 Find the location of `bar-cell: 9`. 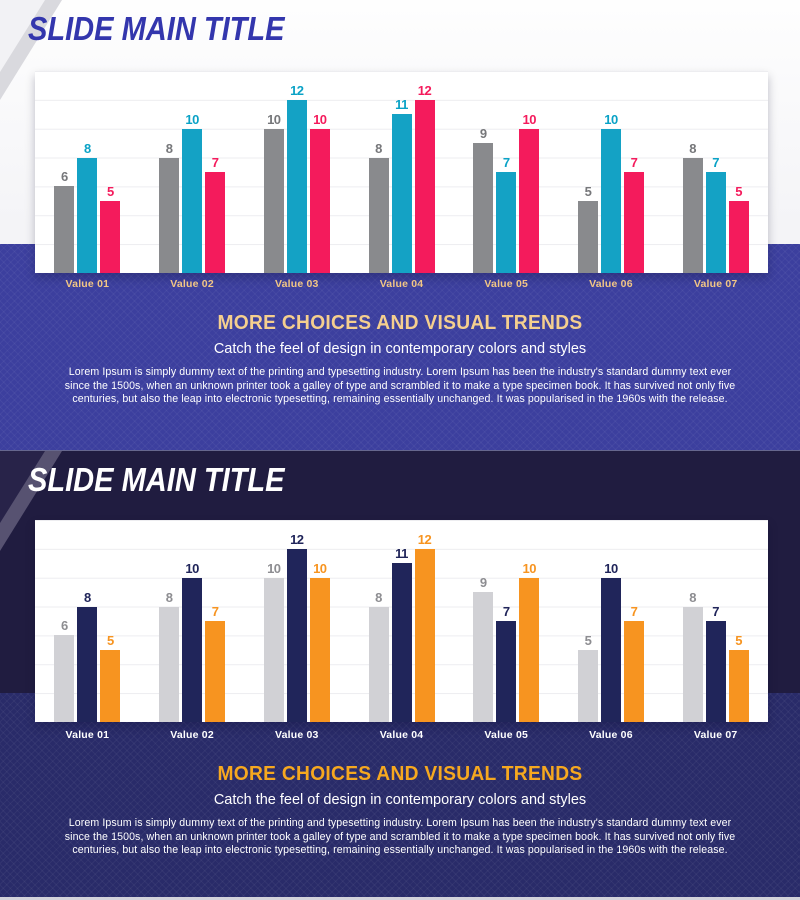

bar-cell: 9 is located at coordinates (483, 621).